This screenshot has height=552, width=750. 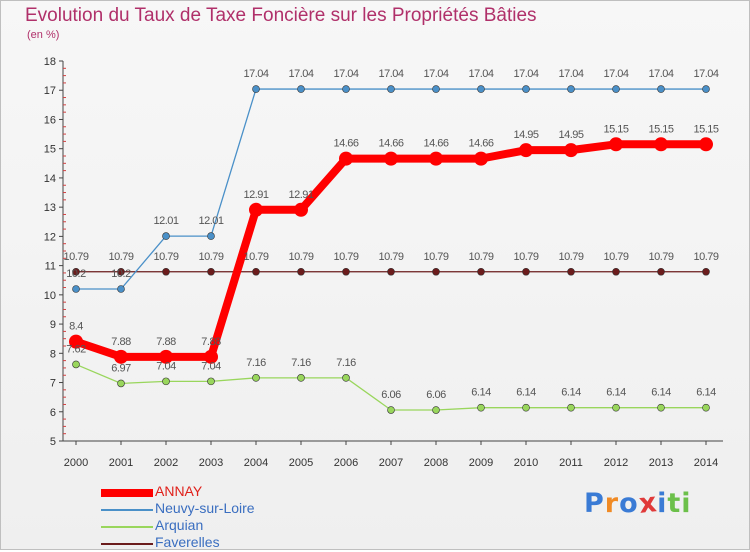 I want to click on x-tick-label: 2008, so click(x=436, y=463).